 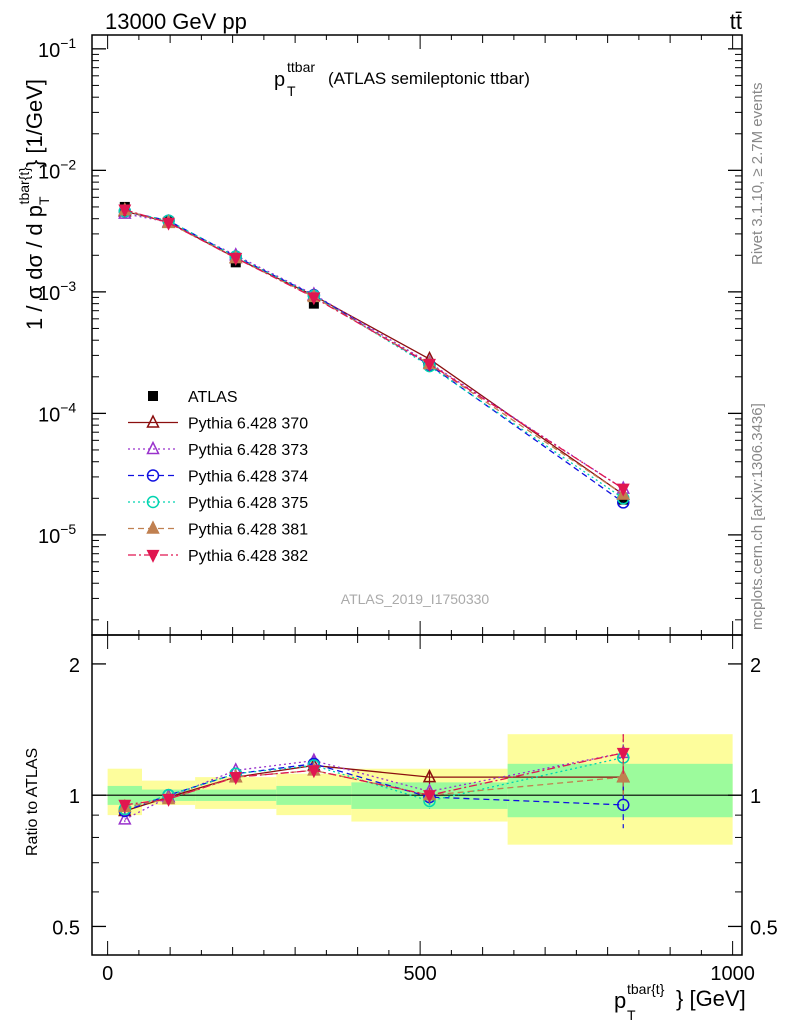 What do you see at coordinates (279, 80) in the screenshot?
I see `plot-title-main: p` at bounding box center [279, 80].